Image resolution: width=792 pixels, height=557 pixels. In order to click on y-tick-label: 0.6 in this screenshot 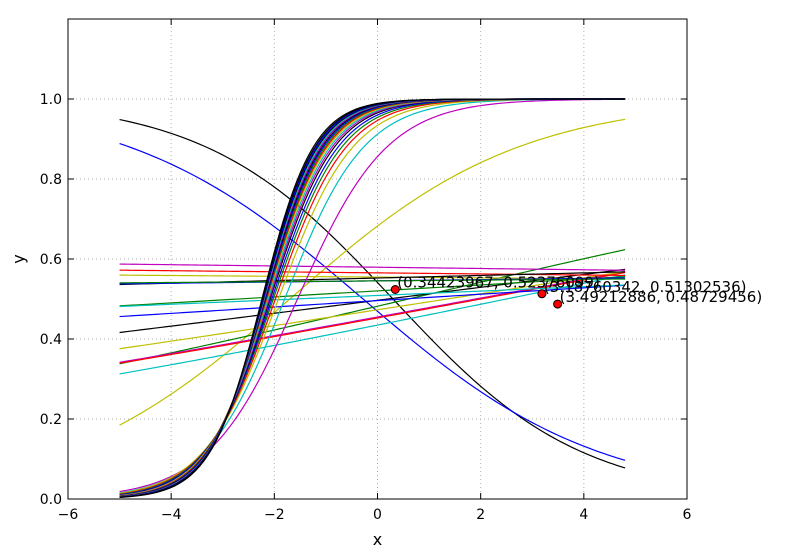, I will do `click(51, 260)`.